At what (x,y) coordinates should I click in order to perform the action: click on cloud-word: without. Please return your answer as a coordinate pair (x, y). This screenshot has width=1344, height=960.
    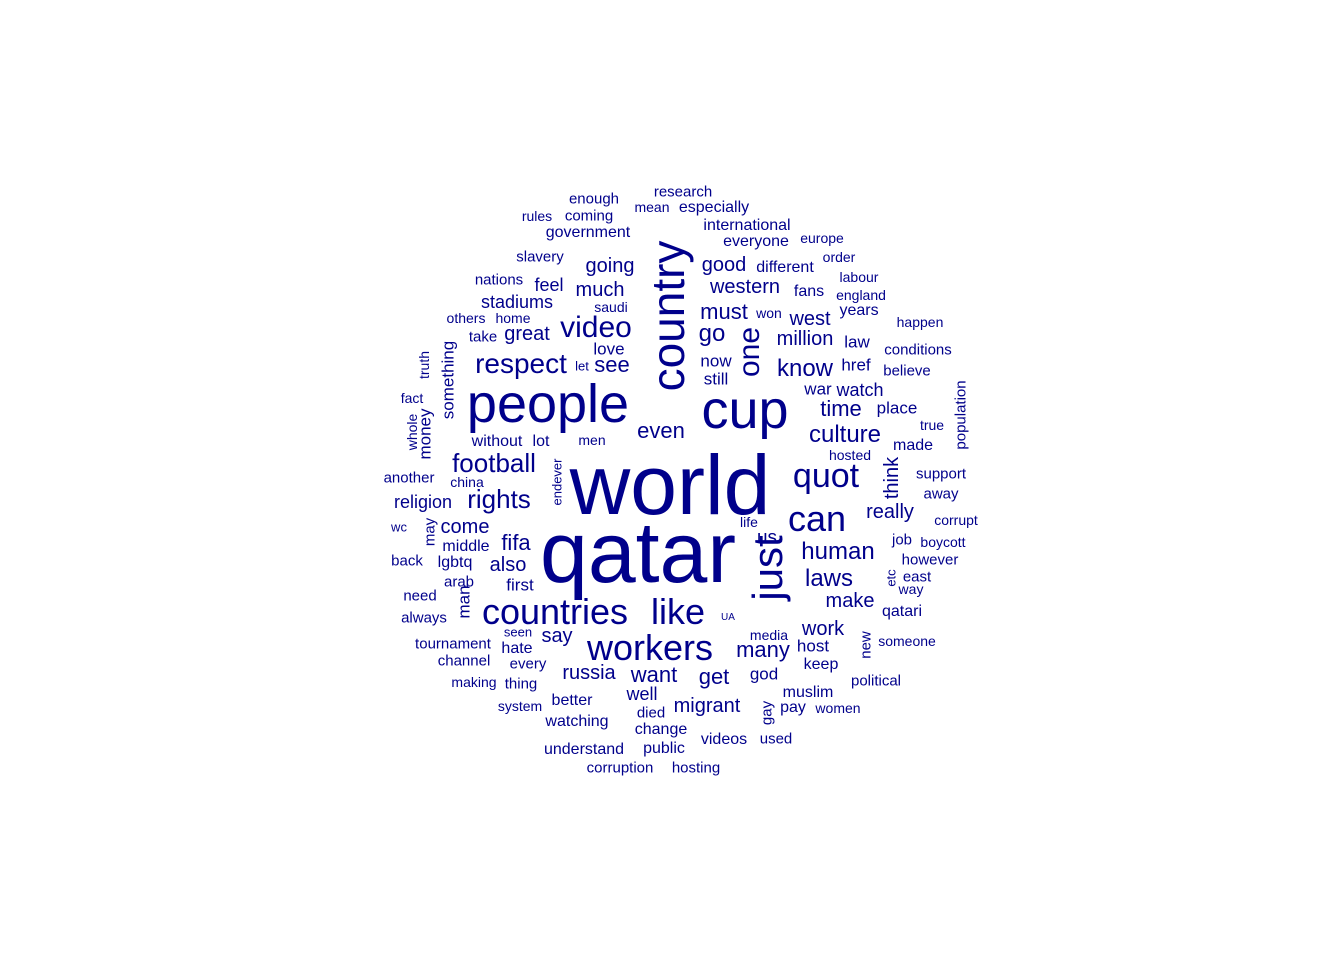
    Looking at the image, I should click on (497, 441).